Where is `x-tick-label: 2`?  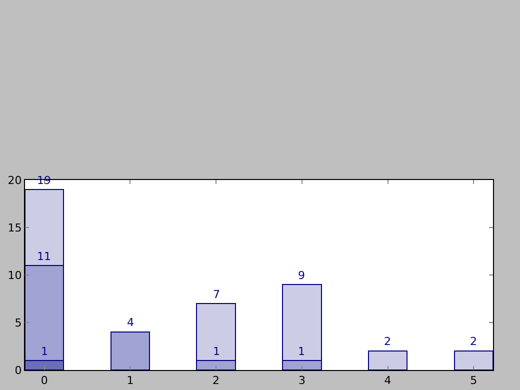 x-tick-label: 2 is located at coordinates (216, 381).